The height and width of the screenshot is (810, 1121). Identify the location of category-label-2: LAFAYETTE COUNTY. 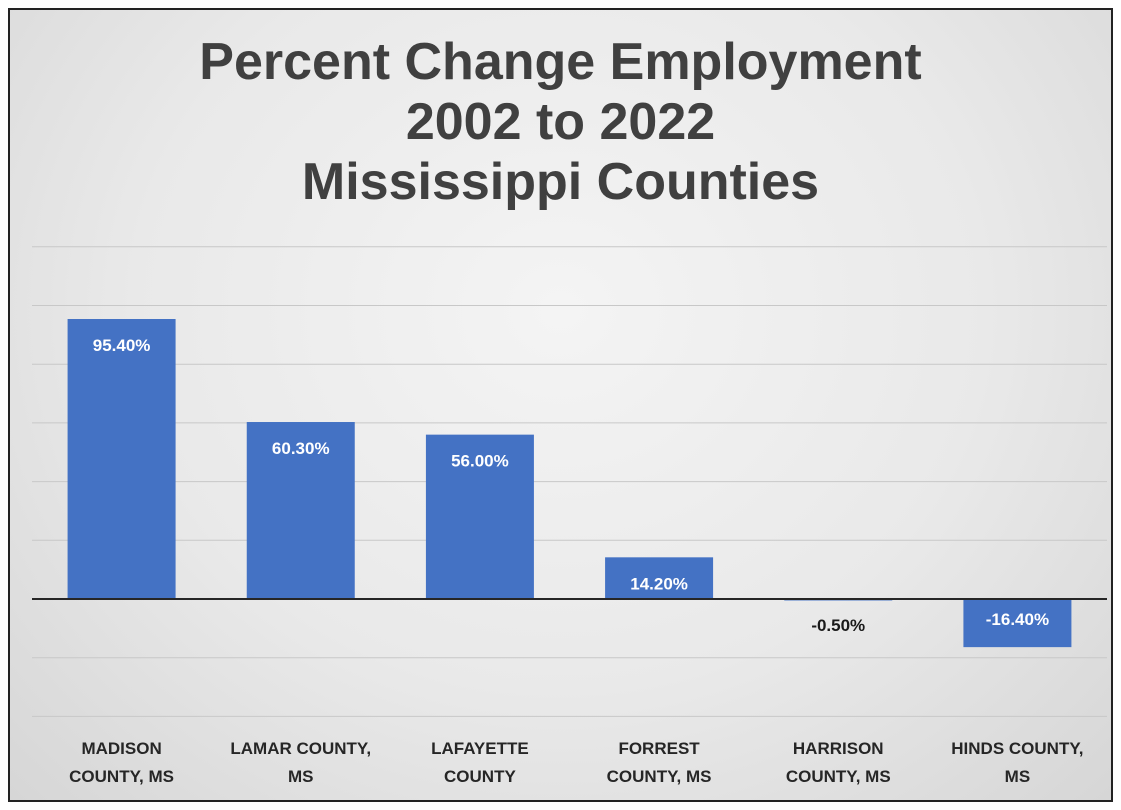
(480, 763).